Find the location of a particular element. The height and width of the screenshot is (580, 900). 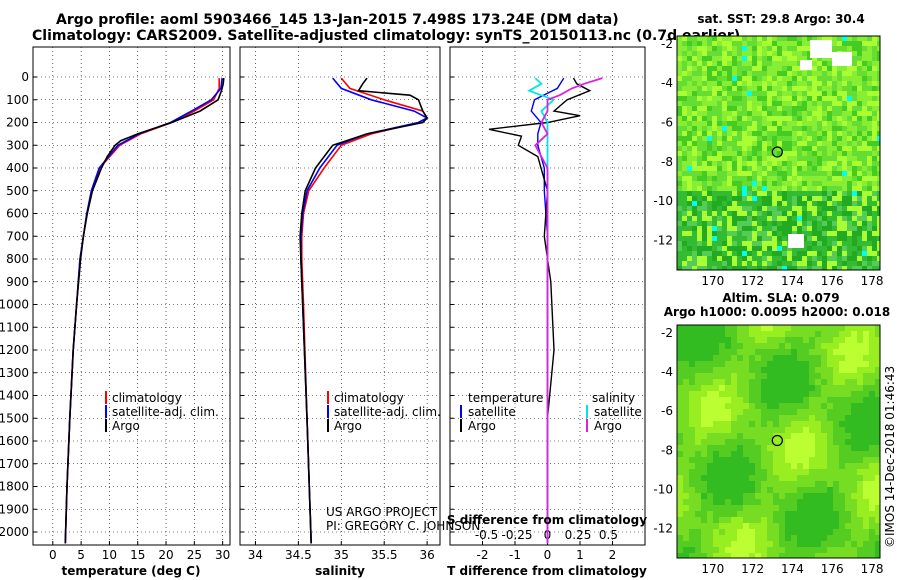

map-no-data-patch is located at coordinates (806, 65).